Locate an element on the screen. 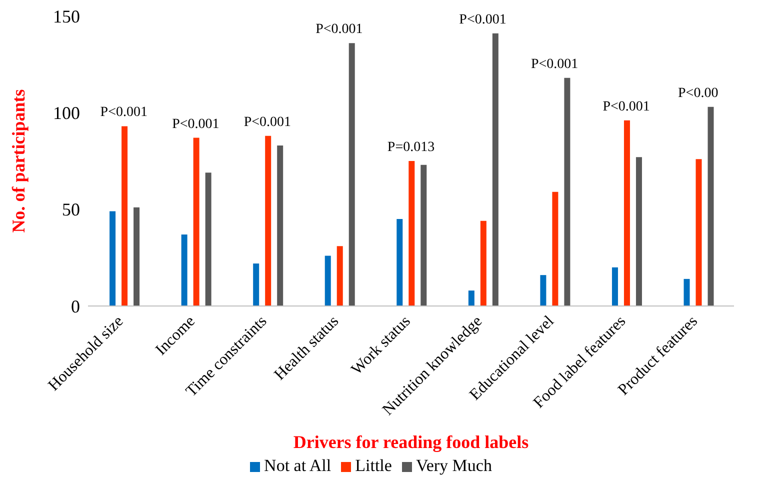 This screenshot has width=762, height=484. y-axis-title: No. of participants is located at coordinates (18, 161).